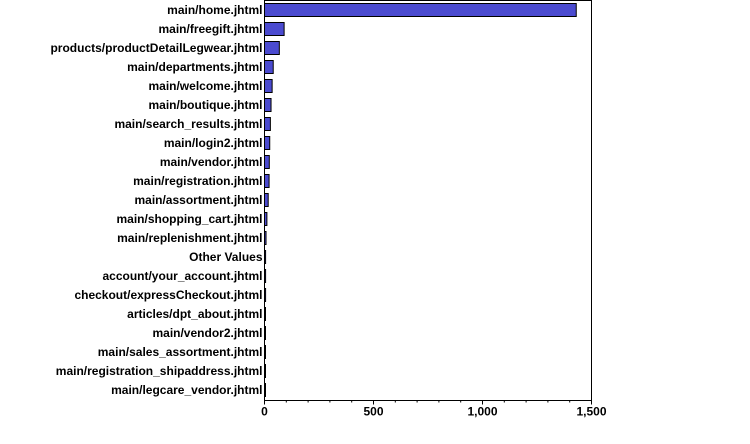 Image resolution: width=750 pixels, height=444 pixels. Describe the element at coordinates (168, 295) in the screenshot. I see `category-label: checkout/expressCheckout.jhtml` at that location.